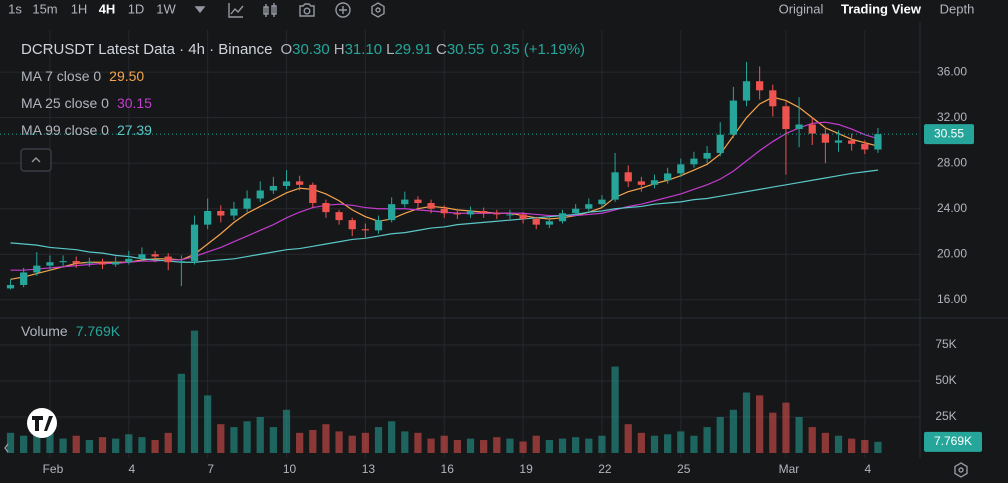  What do you see at coordinates (961, 470) in the screenshot?
I see `chart-settings-icon` at bounding box center [961, 470].